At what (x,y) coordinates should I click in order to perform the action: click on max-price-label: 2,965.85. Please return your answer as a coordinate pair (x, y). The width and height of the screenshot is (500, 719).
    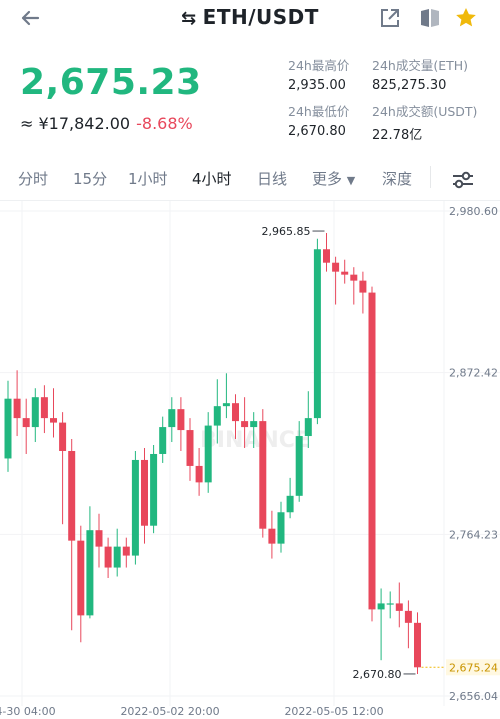
    Looking at the image, I should click on (286, 231).